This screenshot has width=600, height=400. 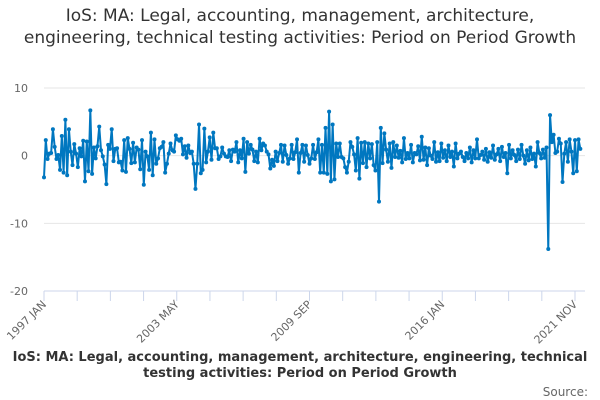 I want to click on x-tick-label: 2009 SEP, so click(x=292, y=321).